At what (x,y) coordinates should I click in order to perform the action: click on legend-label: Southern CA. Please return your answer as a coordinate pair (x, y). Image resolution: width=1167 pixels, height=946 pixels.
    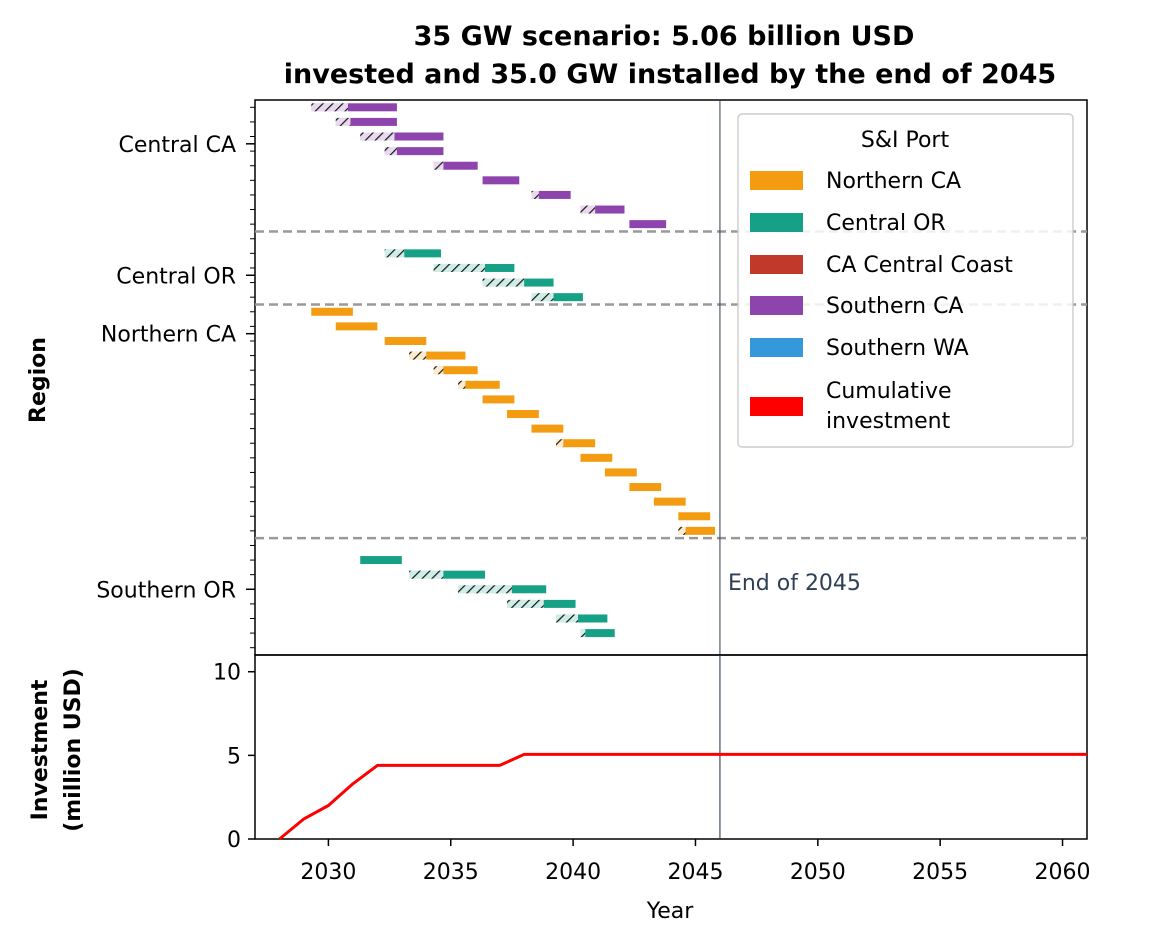
    Looking at the image, I should click on (894, 306).